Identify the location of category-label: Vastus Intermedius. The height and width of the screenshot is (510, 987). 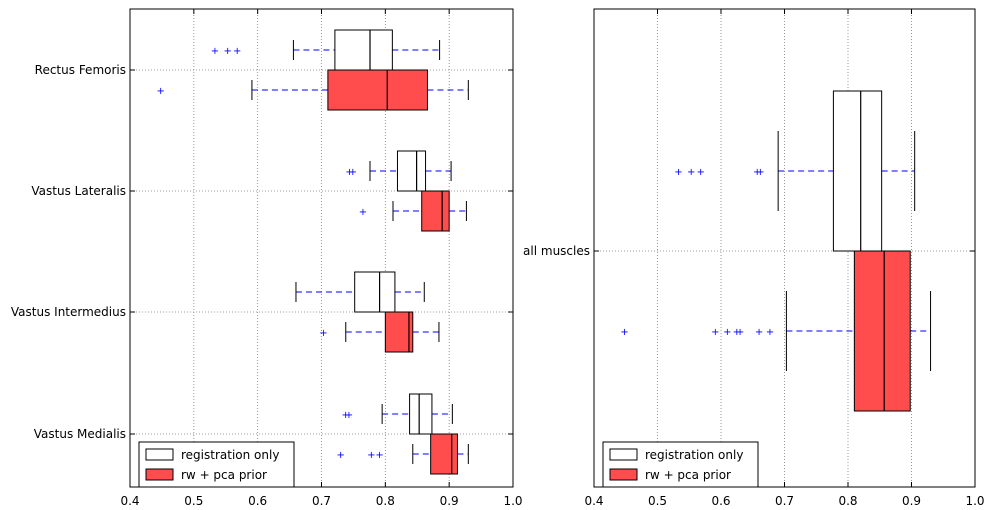
(68, 312).